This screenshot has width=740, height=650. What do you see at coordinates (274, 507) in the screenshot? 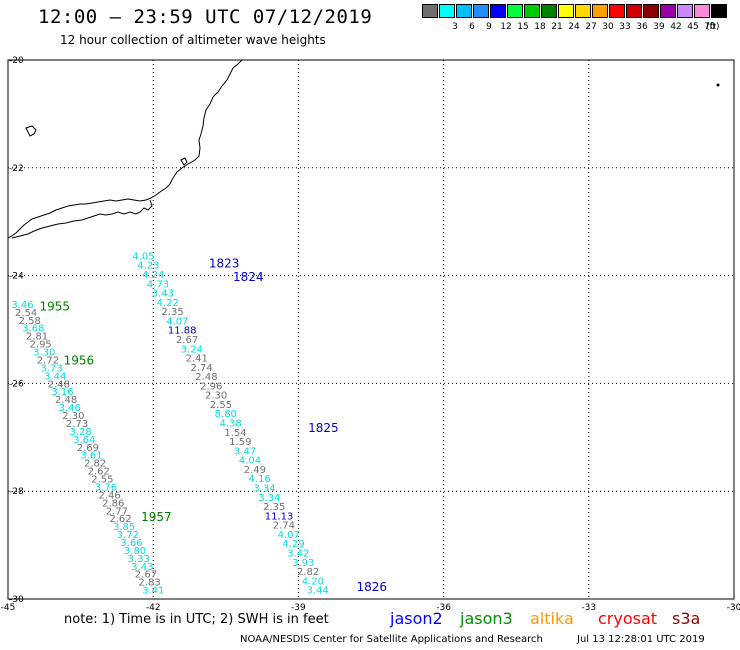
I see `wave-height-value: 2.35` at bounding box center [274, 507].